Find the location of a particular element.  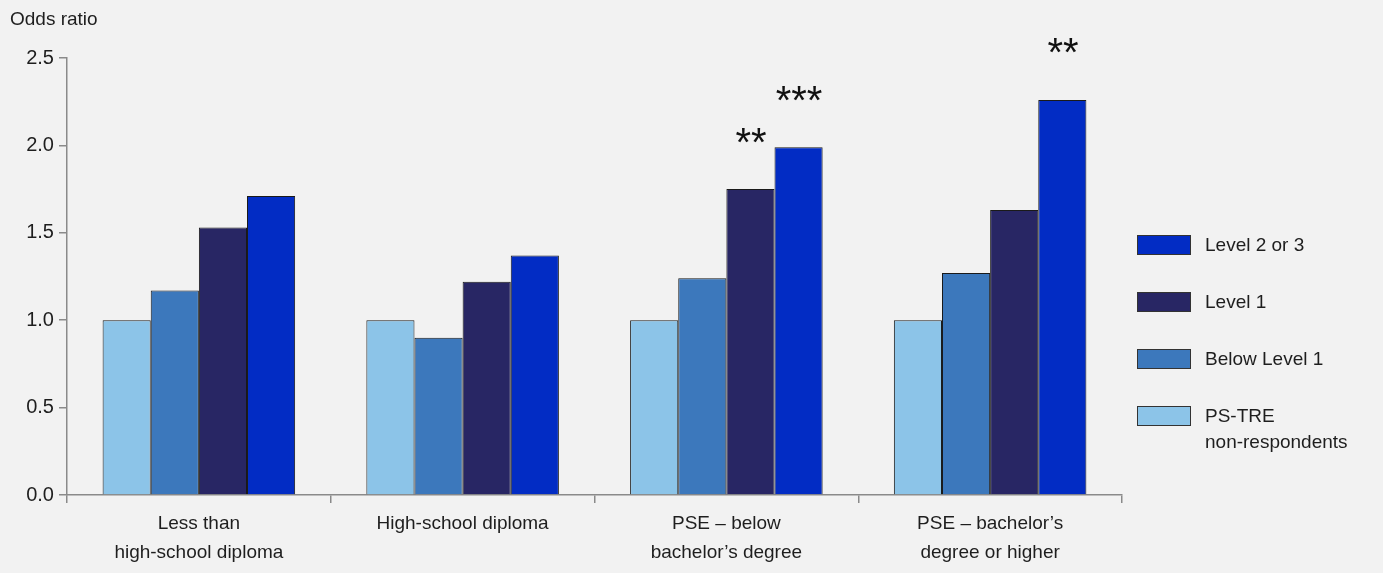

legend-label: Level 1 is located at coordinates (1236, 302).